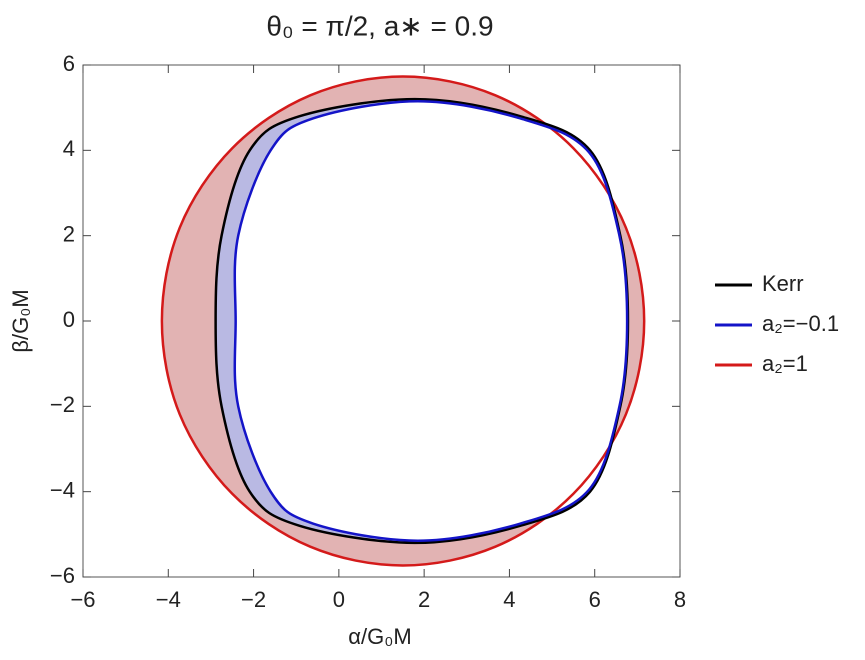  What do you see at coordinates (69, 233) in the screenshot?
I see `y-tick-label: 2` at bounding box center [69, 233].